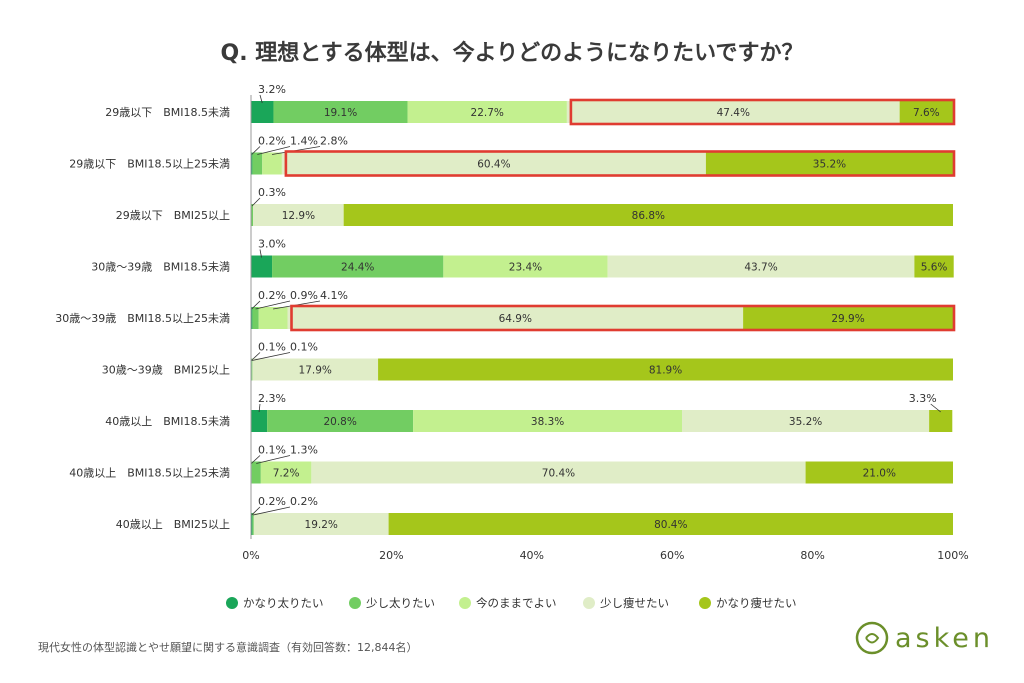 The width and height of the screenshot is (1024, 683). I want to click on bar-value-label: 70.4%, so click(558, 474).